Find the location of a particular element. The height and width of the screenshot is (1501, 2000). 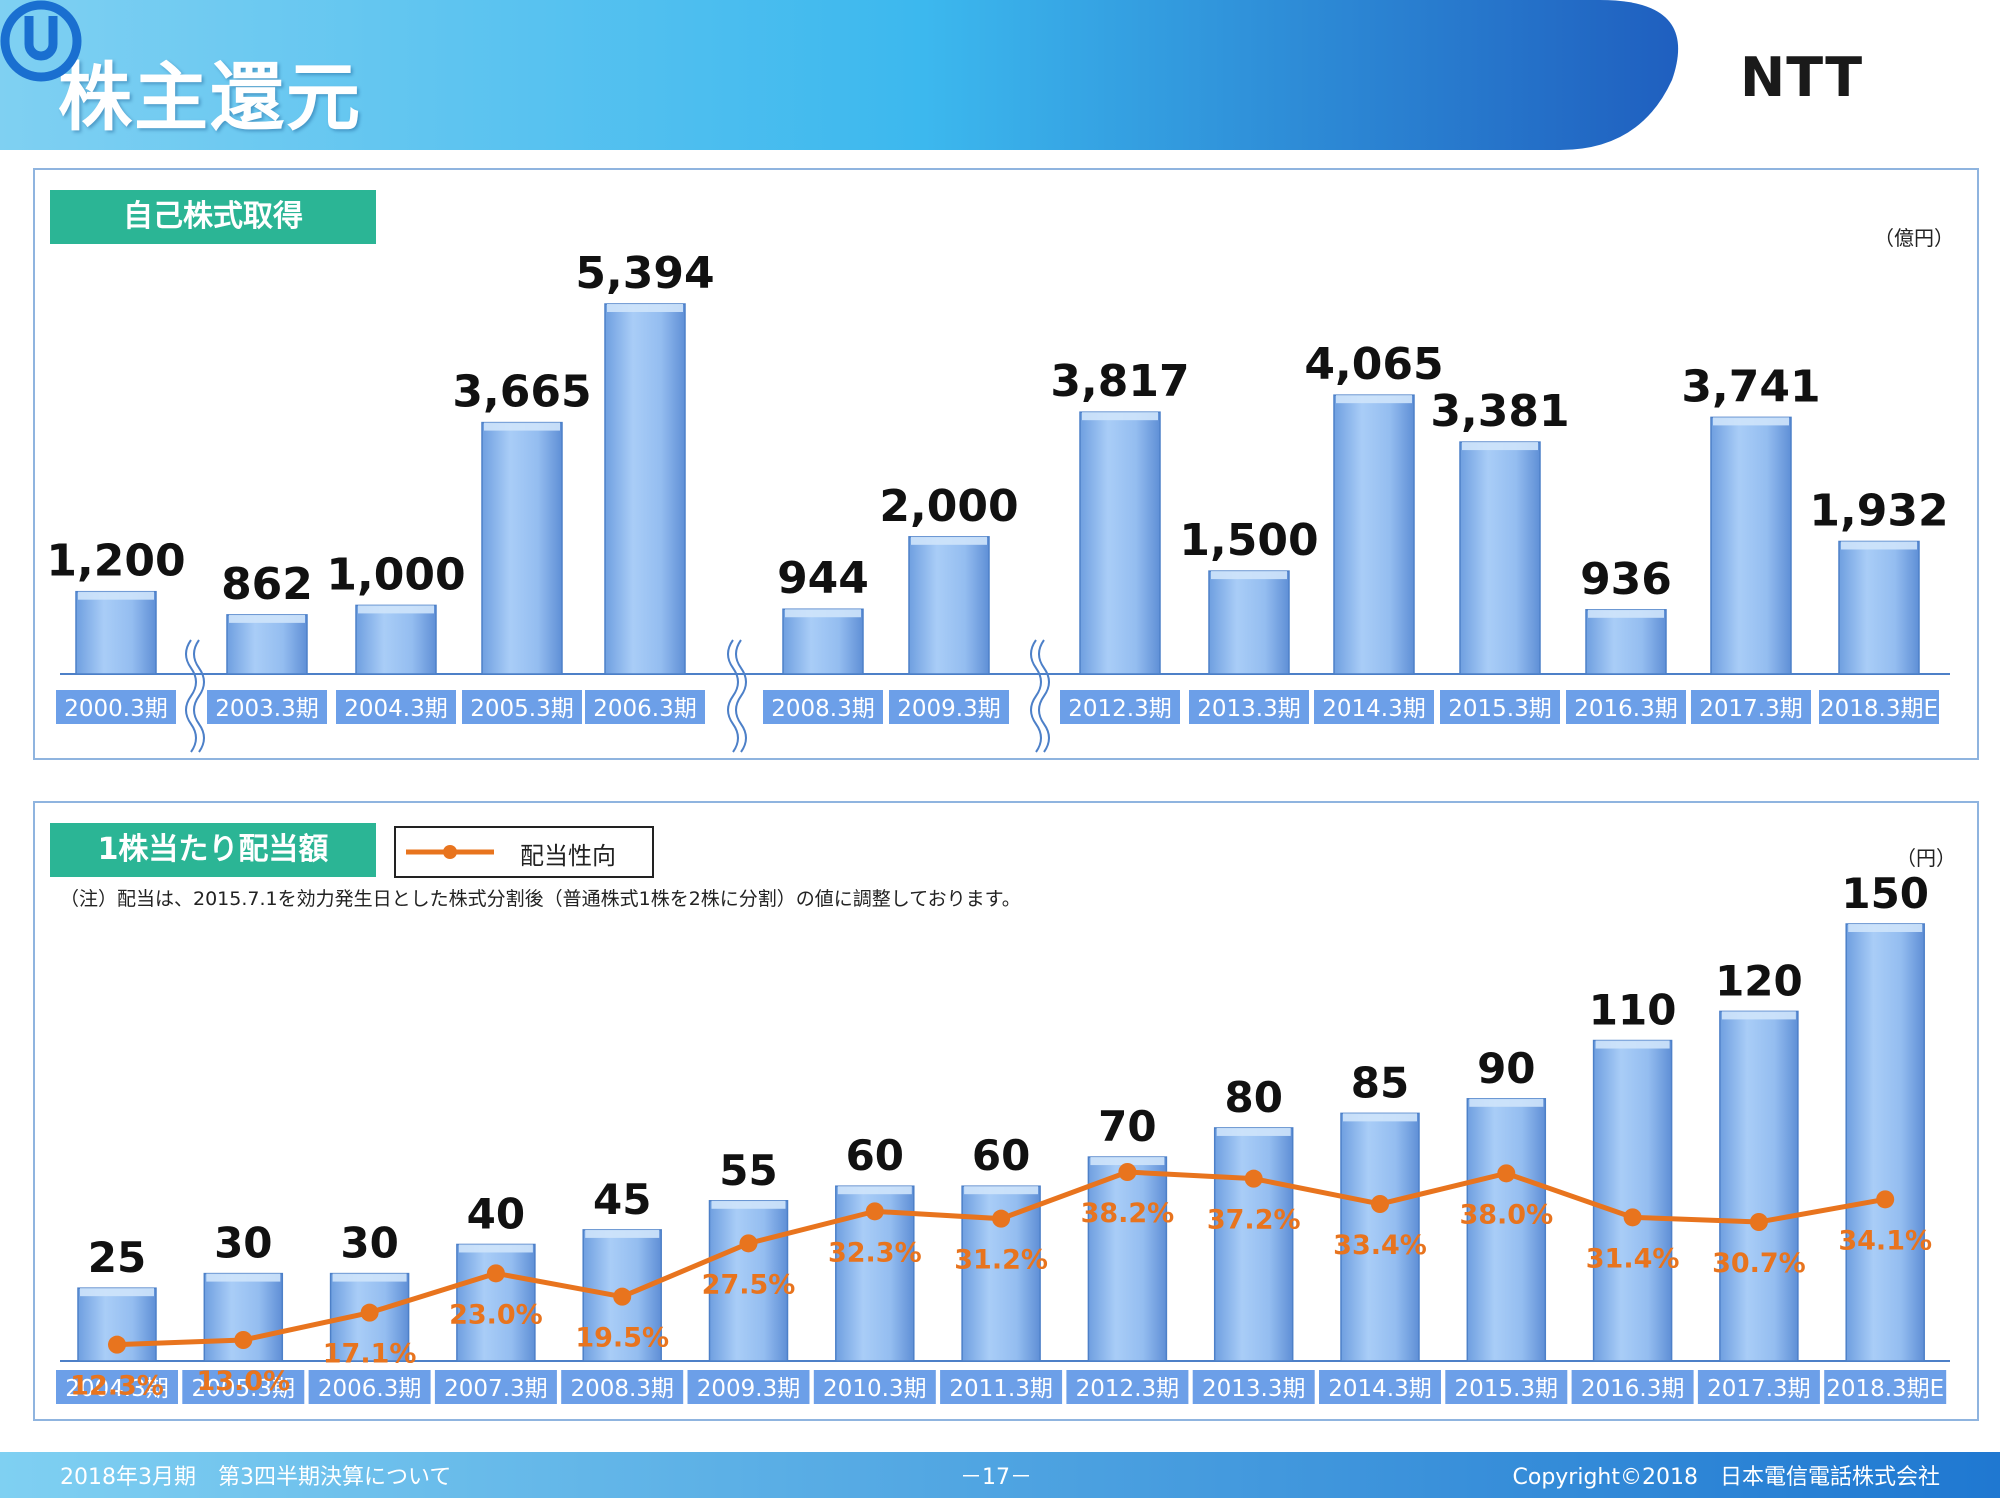

dividend-category-label: 2010.3期 is located at coordinates (874, 1389).